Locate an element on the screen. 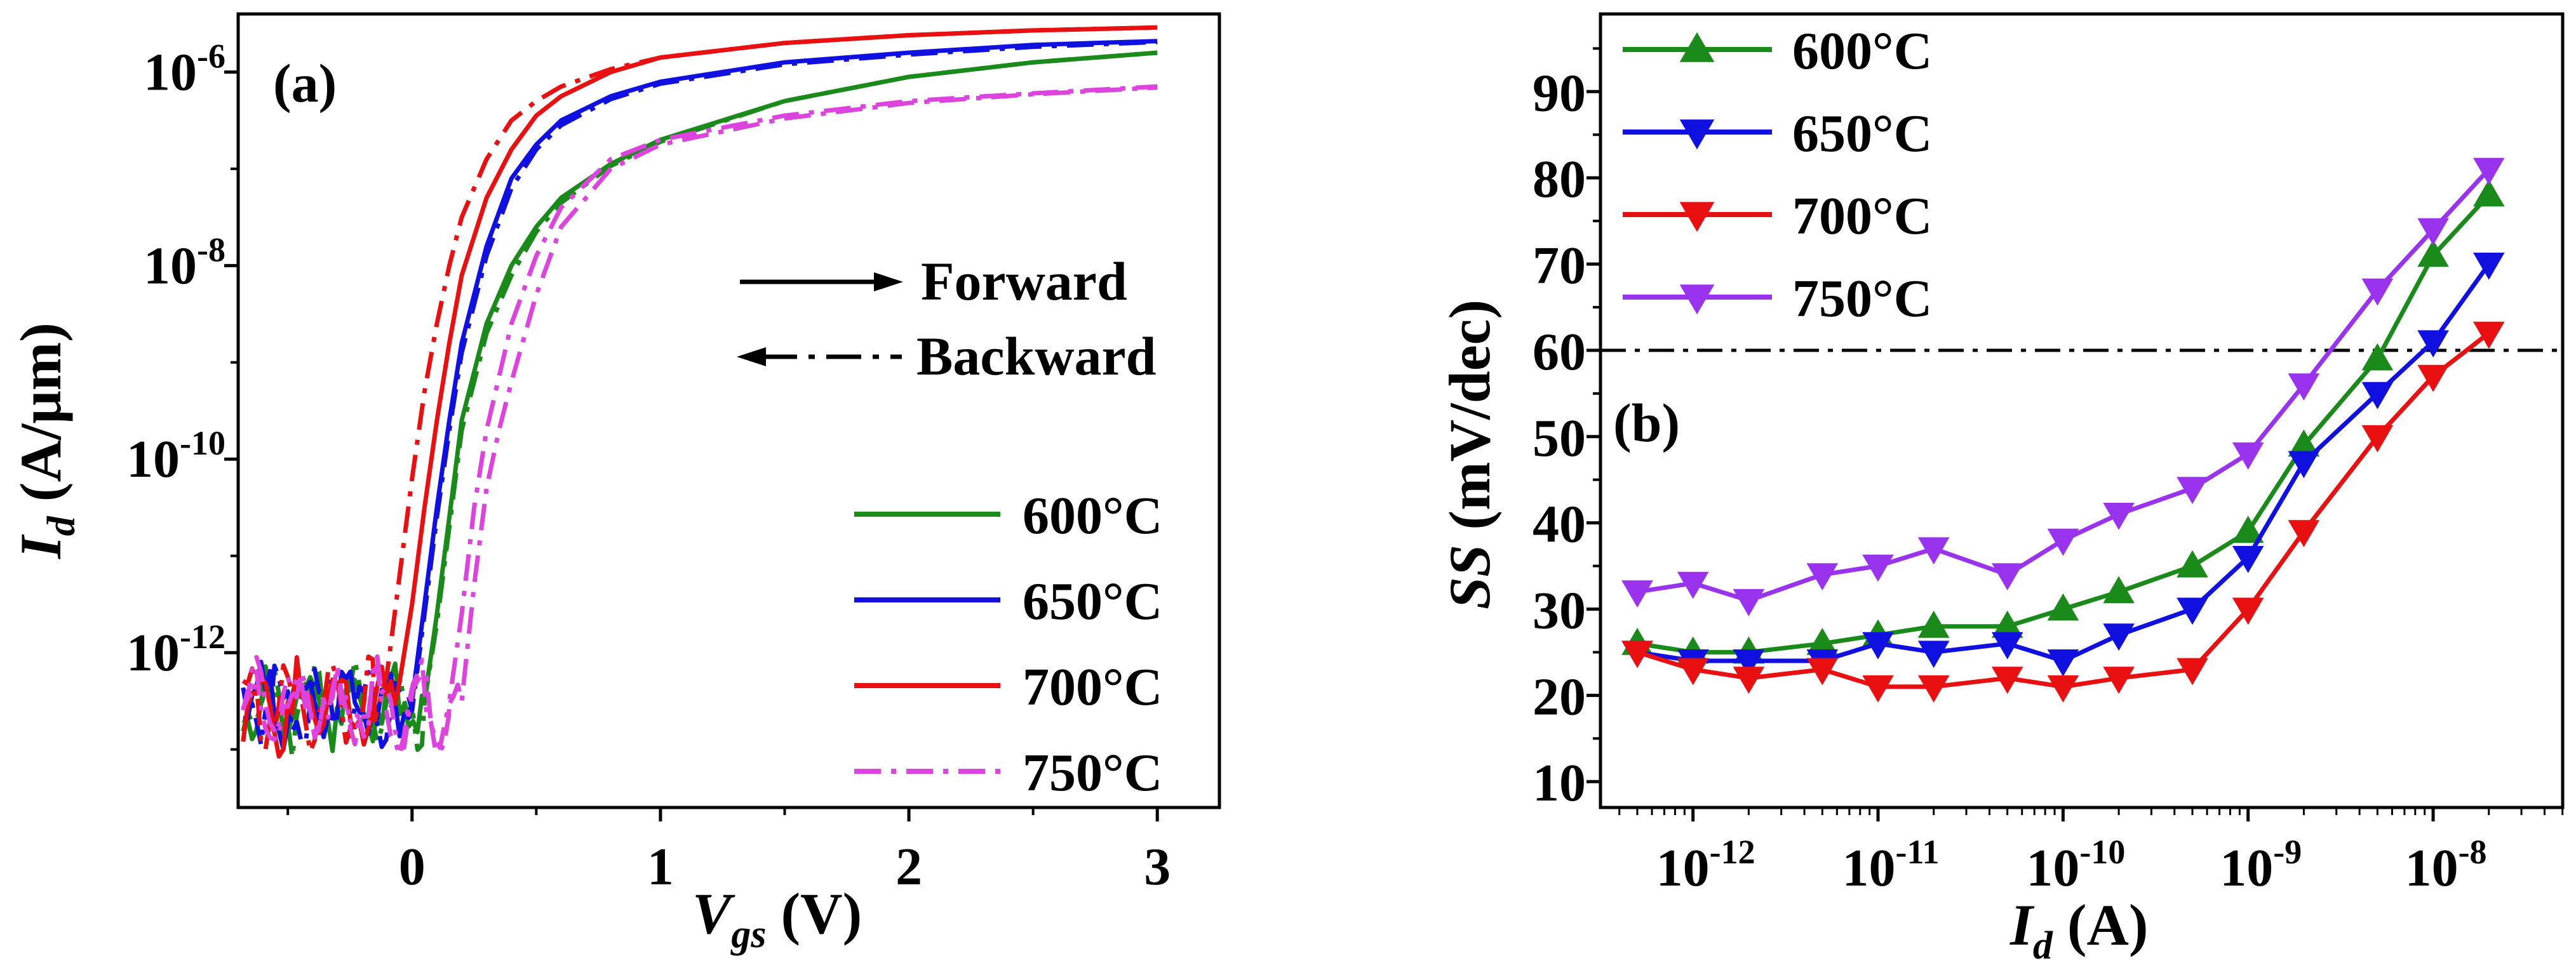 The image size is (2576, 970). y-tick-label: 70 is located at coordinates (1559, 265).